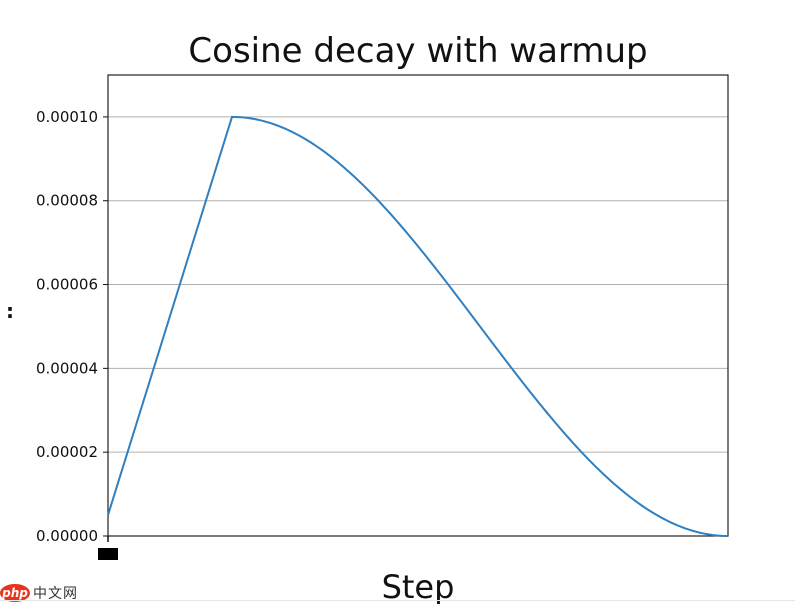  Describe the element at coordinates (417, 51) in the screenshot. I see `chart-title: Cosine decay with warmup` at that location.